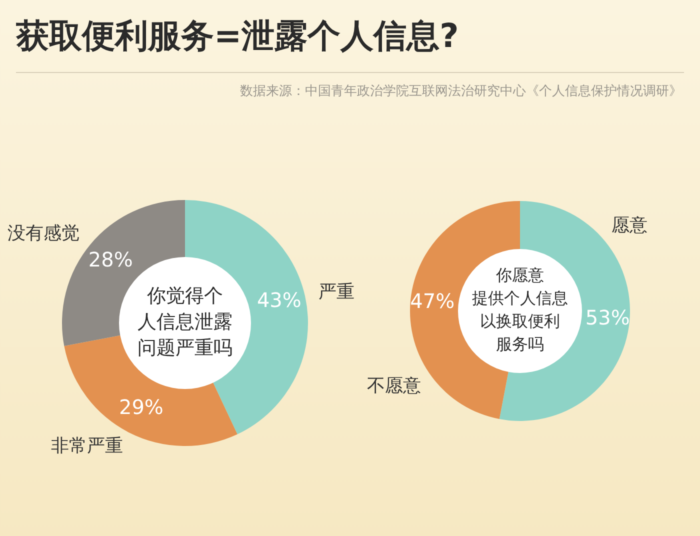 This screenshot has height=536, width=700. Describe the element at coordinates (630, 225) in the screenshot. I see `slice-label: 愿意` at that location.